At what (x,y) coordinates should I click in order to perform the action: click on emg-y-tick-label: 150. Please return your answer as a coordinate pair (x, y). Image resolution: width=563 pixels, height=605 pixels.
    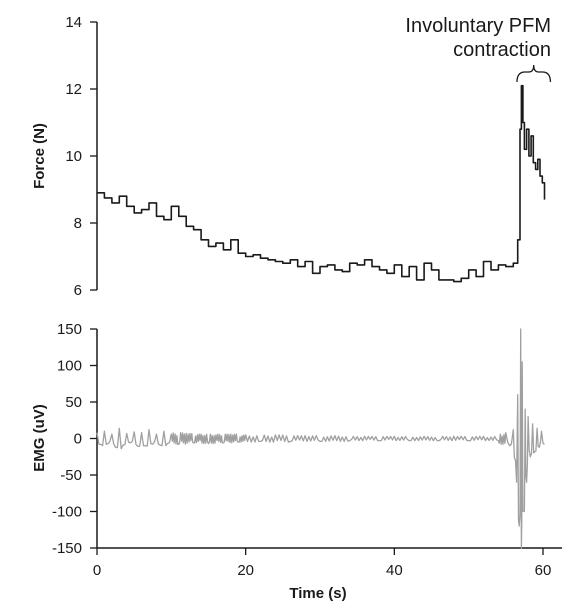
    Looking at the image, I should click on (69, 329).